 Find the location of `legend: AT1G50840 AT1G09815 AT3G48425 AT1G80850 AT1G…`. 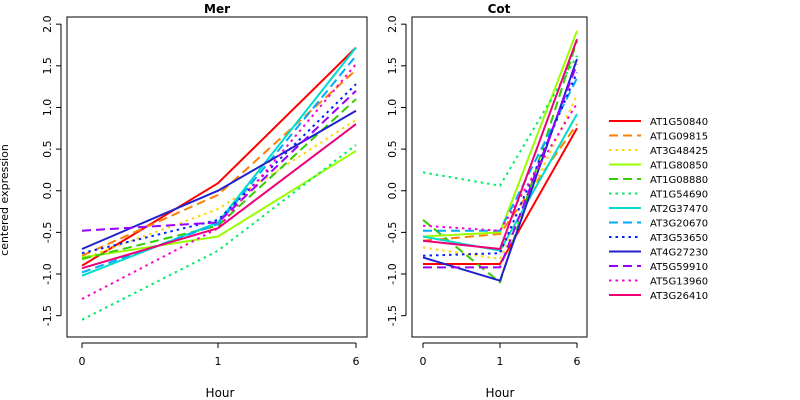

legend: AT1G50840 AT1G09815 AT3G48425 AT1G80850 AT1G… is located at coordinates (658, 209).